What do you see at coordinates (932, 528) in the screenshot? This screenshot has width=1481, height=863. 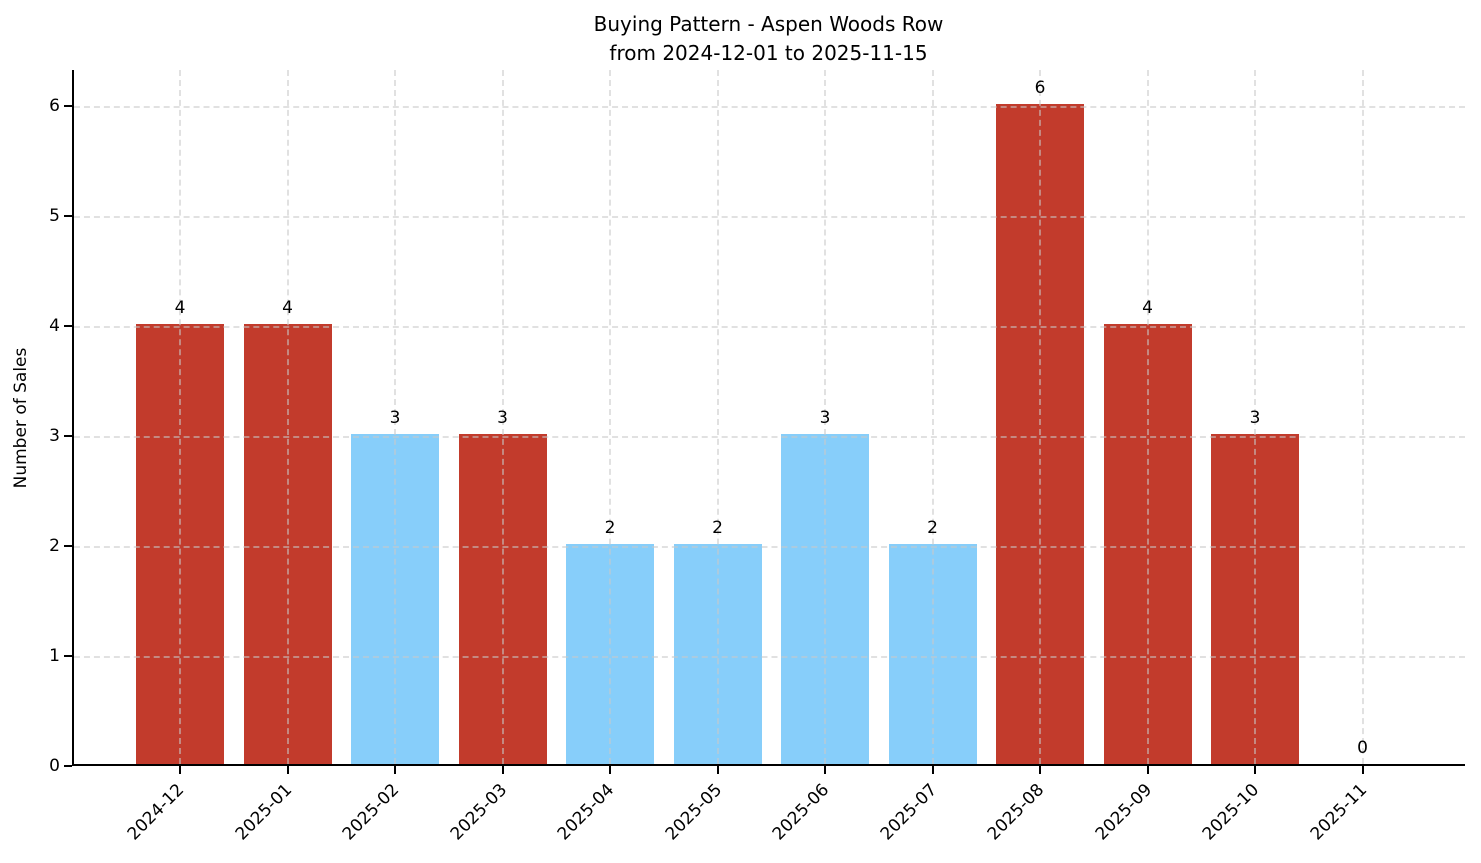 I see `bar-value-label-2025-07: 2` at bounding box center [932, 528].